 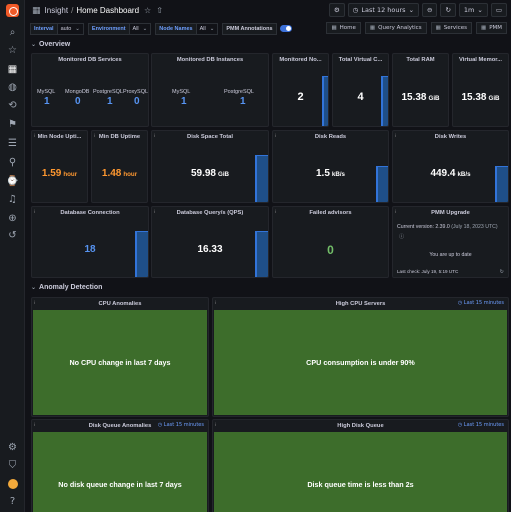 What do you see at coordinates (495, 28) in the screenshot?
I see `link-pmm-label: PMM` at bounding box center [495, 28].